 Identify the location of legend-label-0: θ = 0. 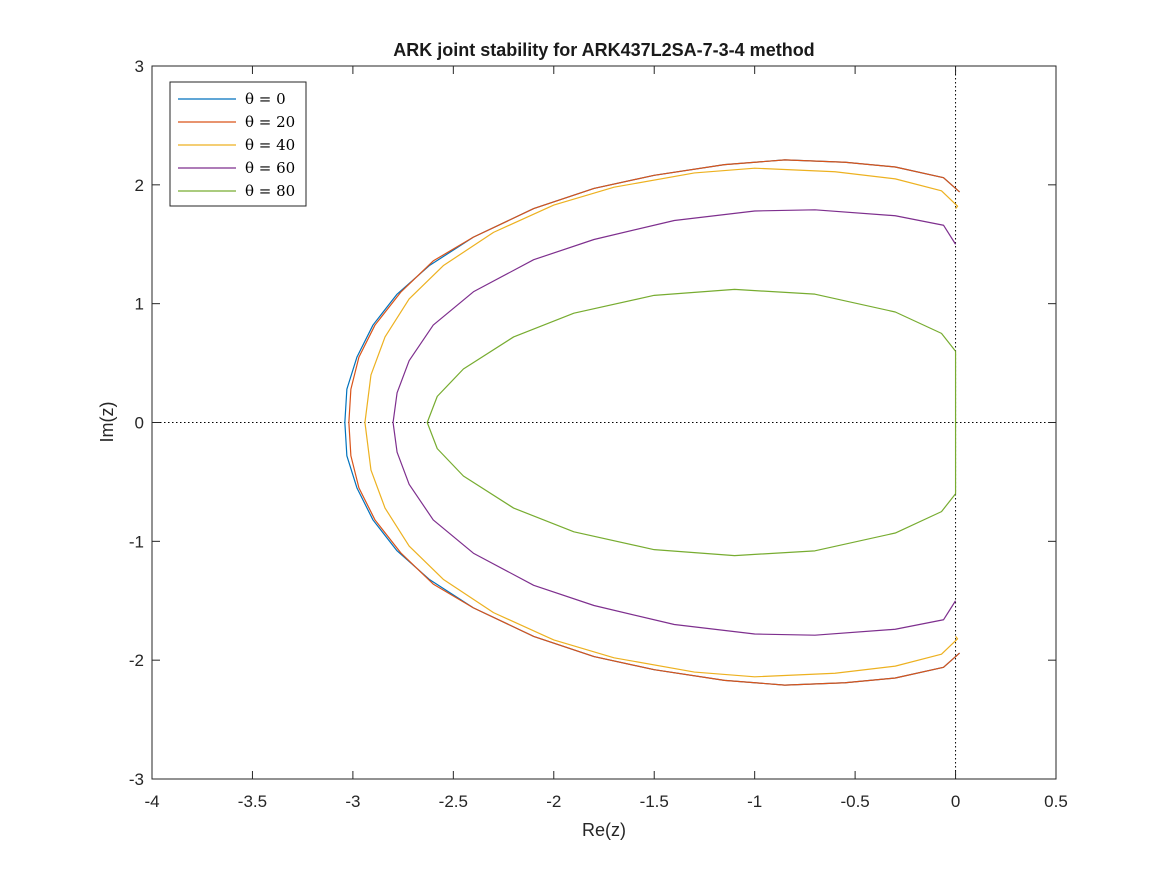
(265, 99).